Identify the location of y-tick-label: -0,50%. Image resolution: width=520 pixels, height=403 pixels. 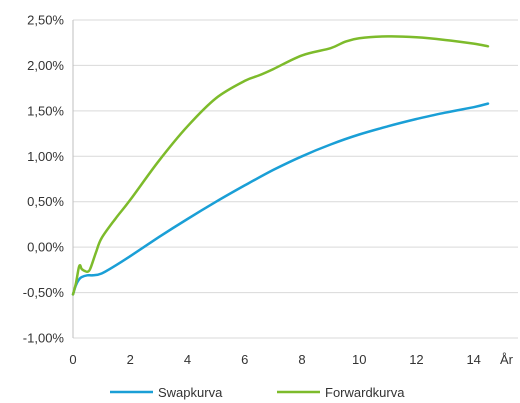
(44, 292).